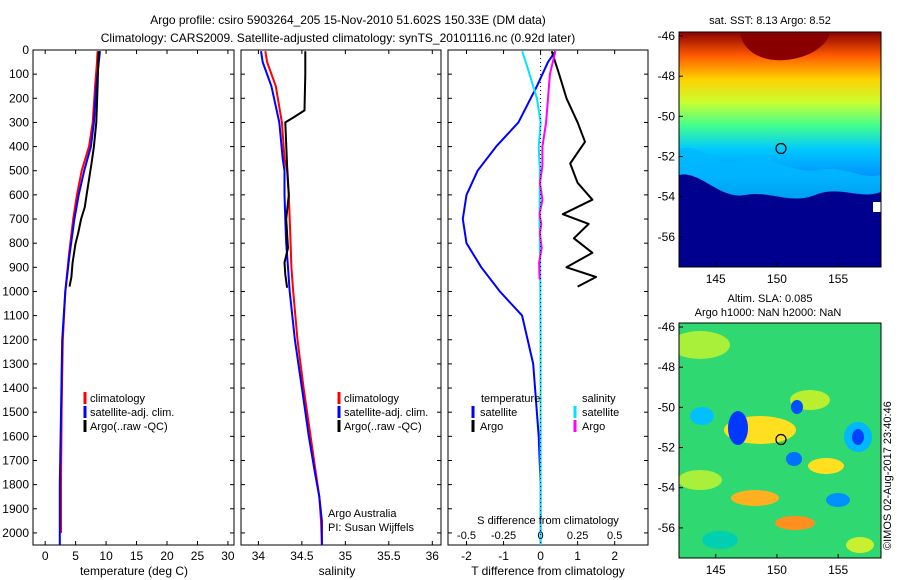  Describe the element at coordinates (770, 21) in the screenshot. I see `sst-map-title: sat. SST: 8.13 Argo: 8.52` at that location.